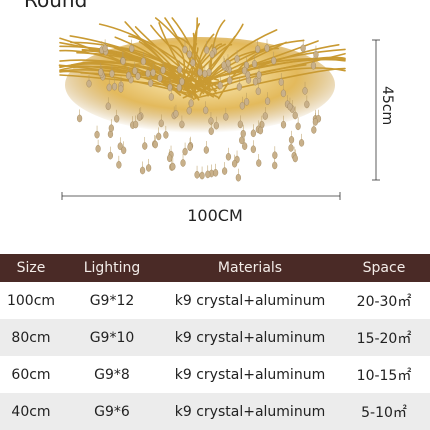  Describe the element at coordinates (112, 411) in the screenshot. I see `cell-lighting: G9*6` at that location.